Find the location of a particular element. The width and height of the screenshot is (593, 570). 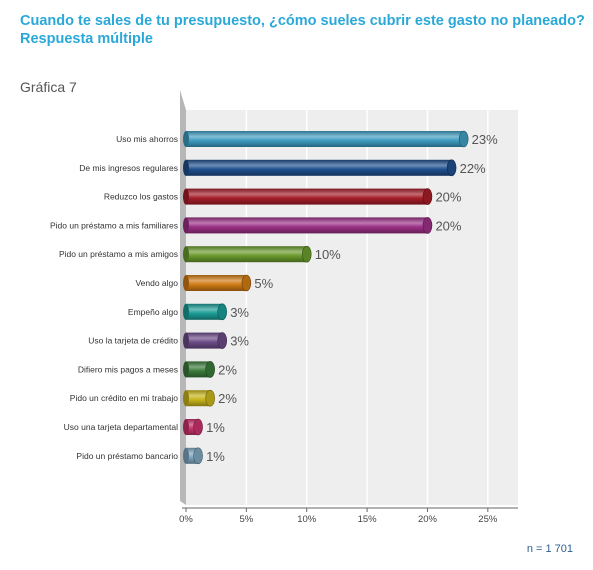

category-label: Pido un préstamo bancario is located at coordinates (127, 456).